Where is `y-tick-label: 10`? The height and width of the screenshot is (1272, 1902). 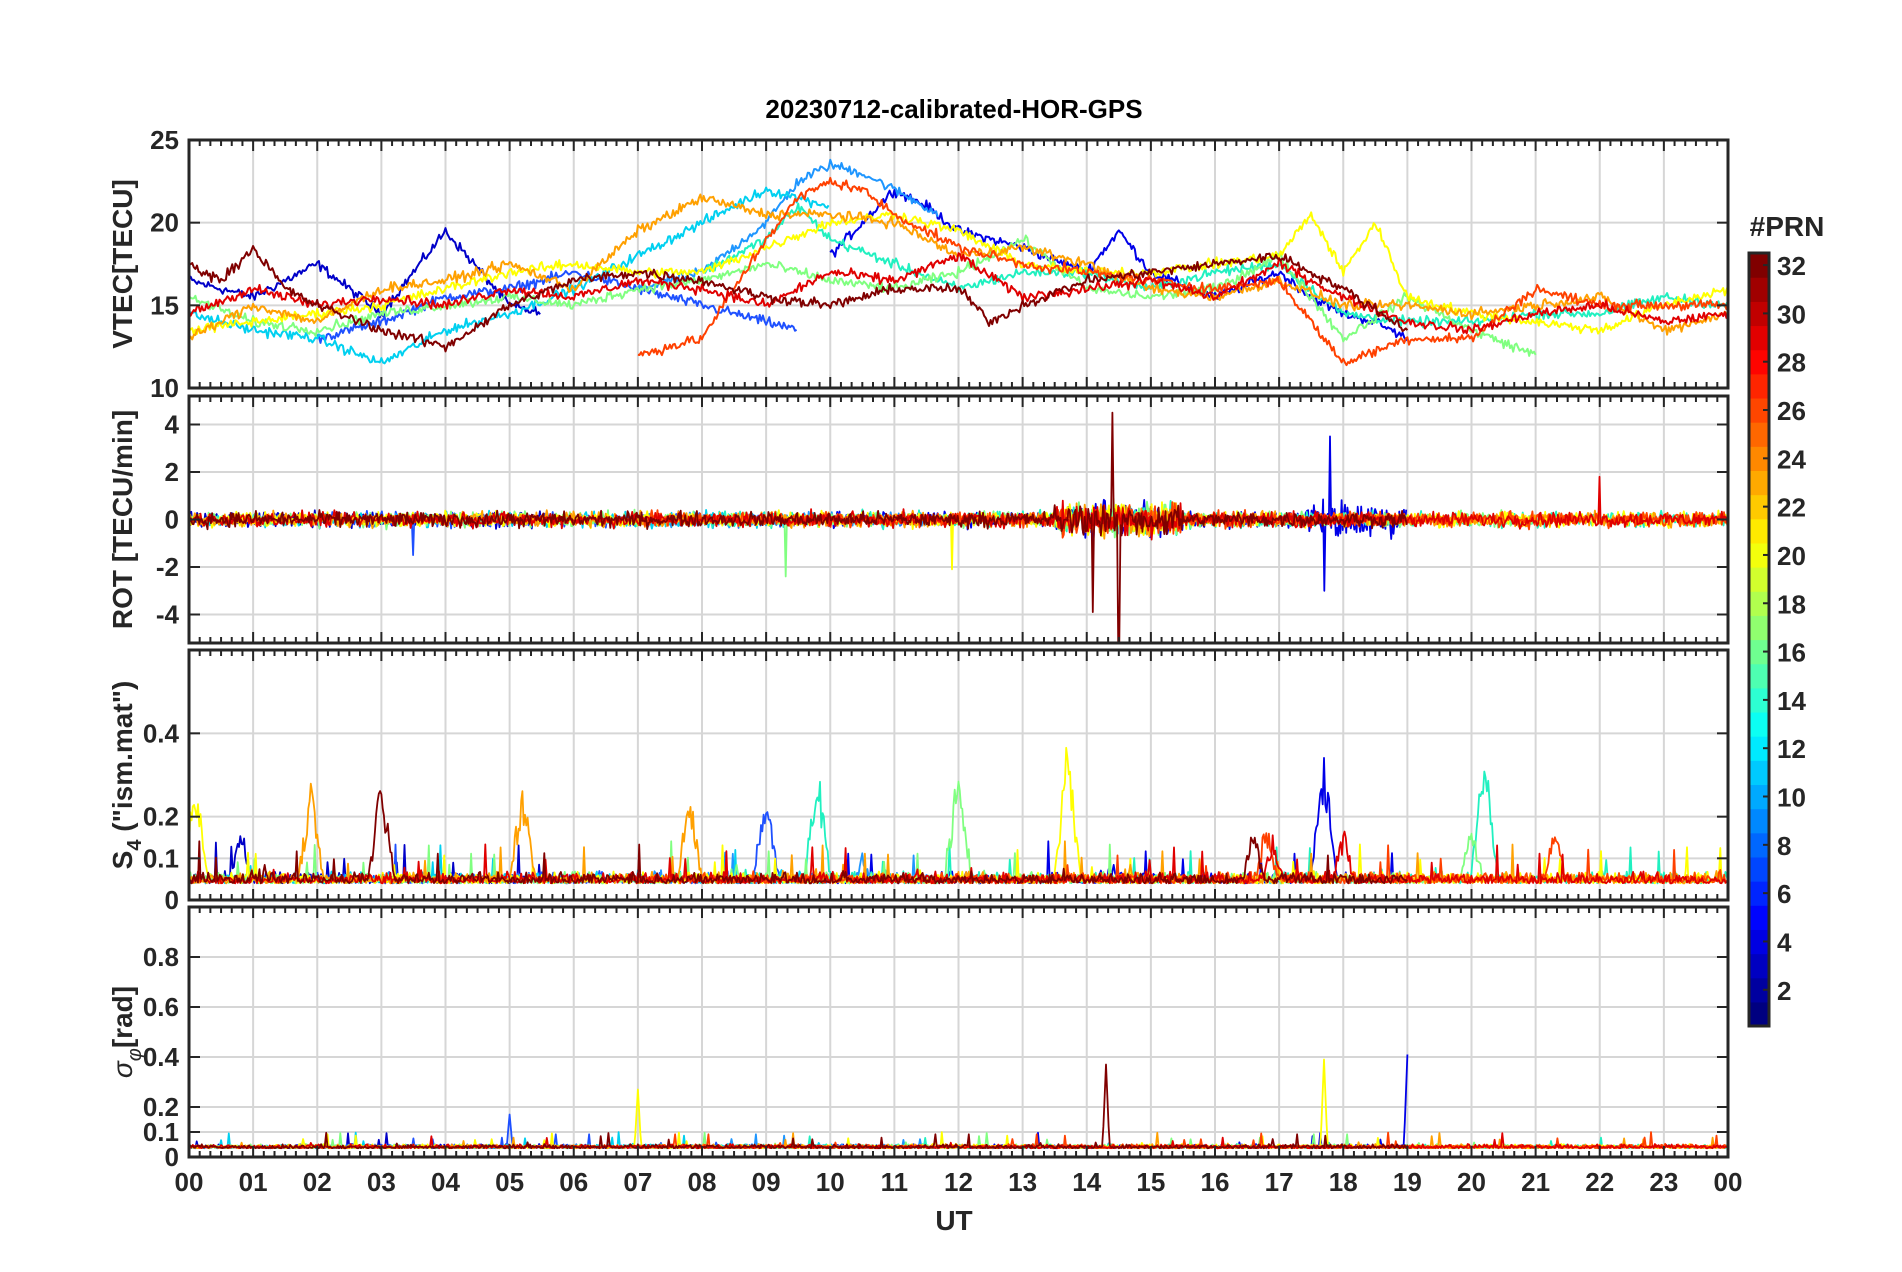 y-tick-label: 10 is located at coordinates (164, 388).